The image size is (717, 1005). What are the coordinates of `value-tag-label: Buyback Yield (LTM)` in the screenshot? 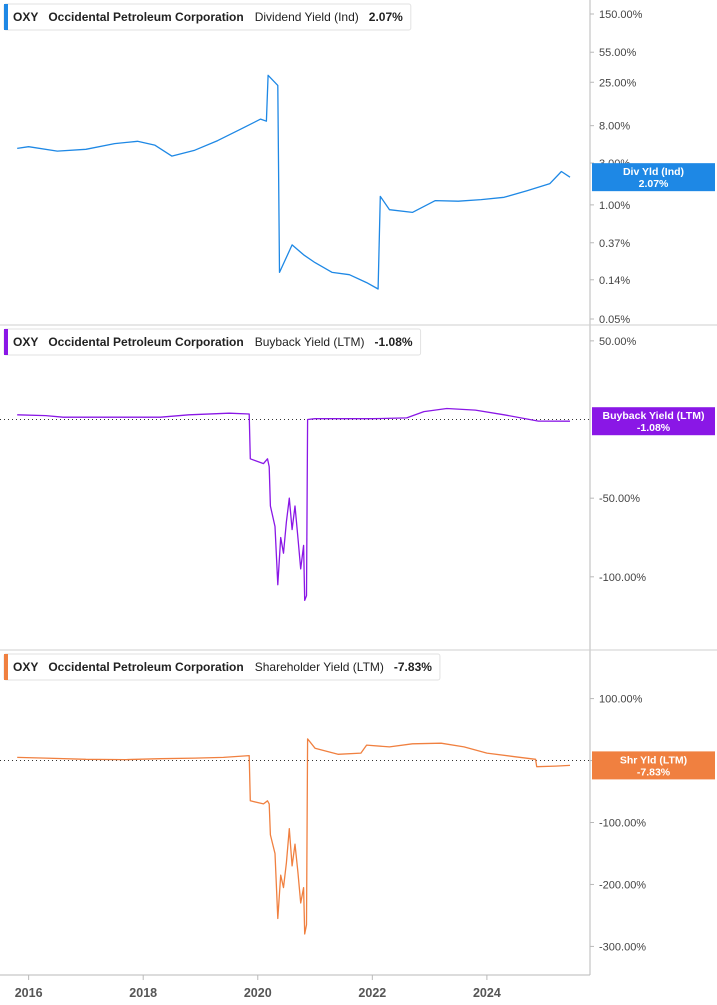 It's located at (654, 416).